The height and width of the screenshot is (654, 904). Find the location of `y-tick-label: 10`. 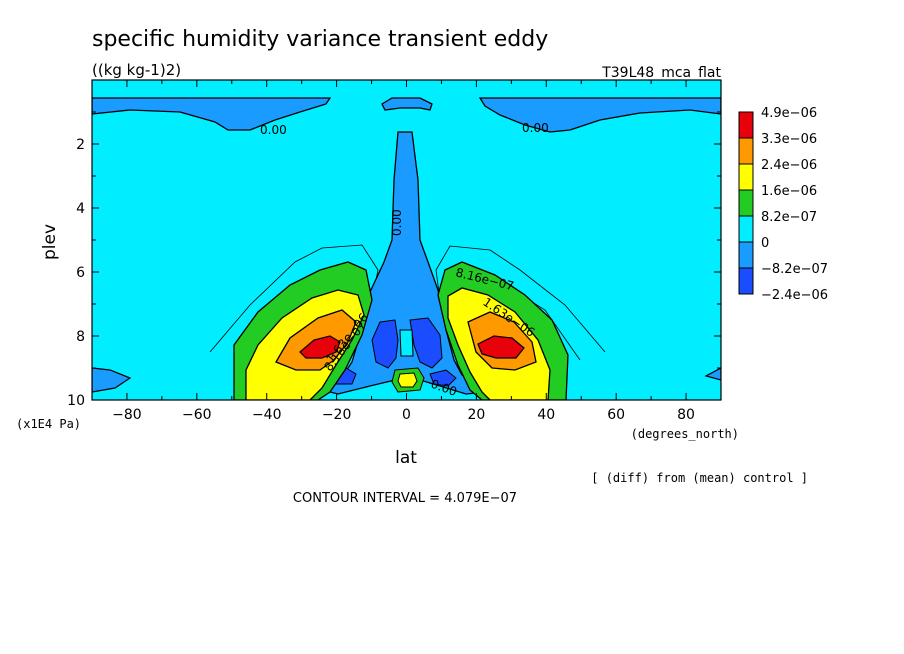

y-tick-label: 10 is located at coordinates (76, 401).